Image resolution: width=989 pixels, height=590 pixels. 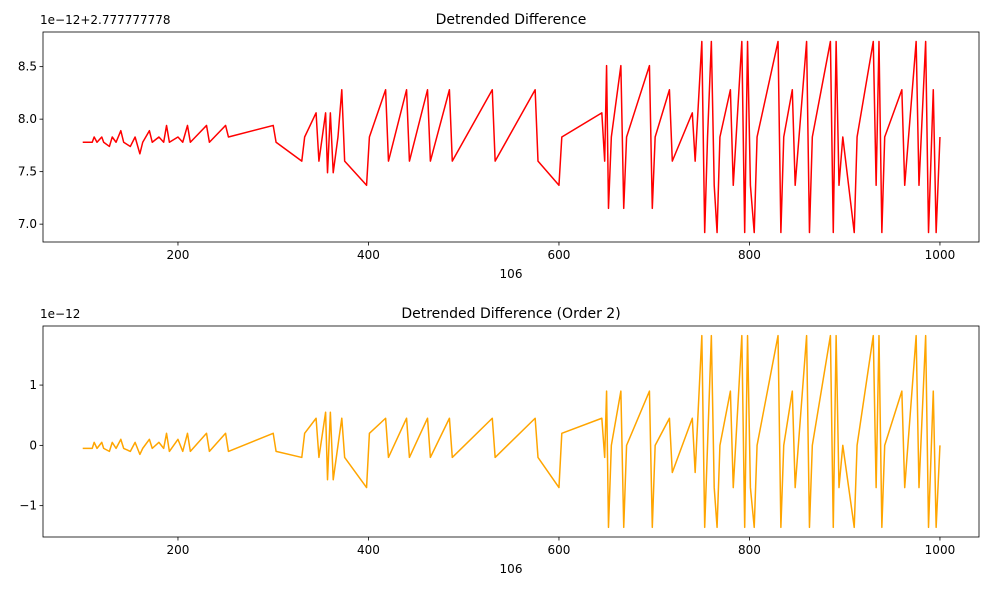 I want to click on y-tick-label: 7.0, so click(x=27, y=224).